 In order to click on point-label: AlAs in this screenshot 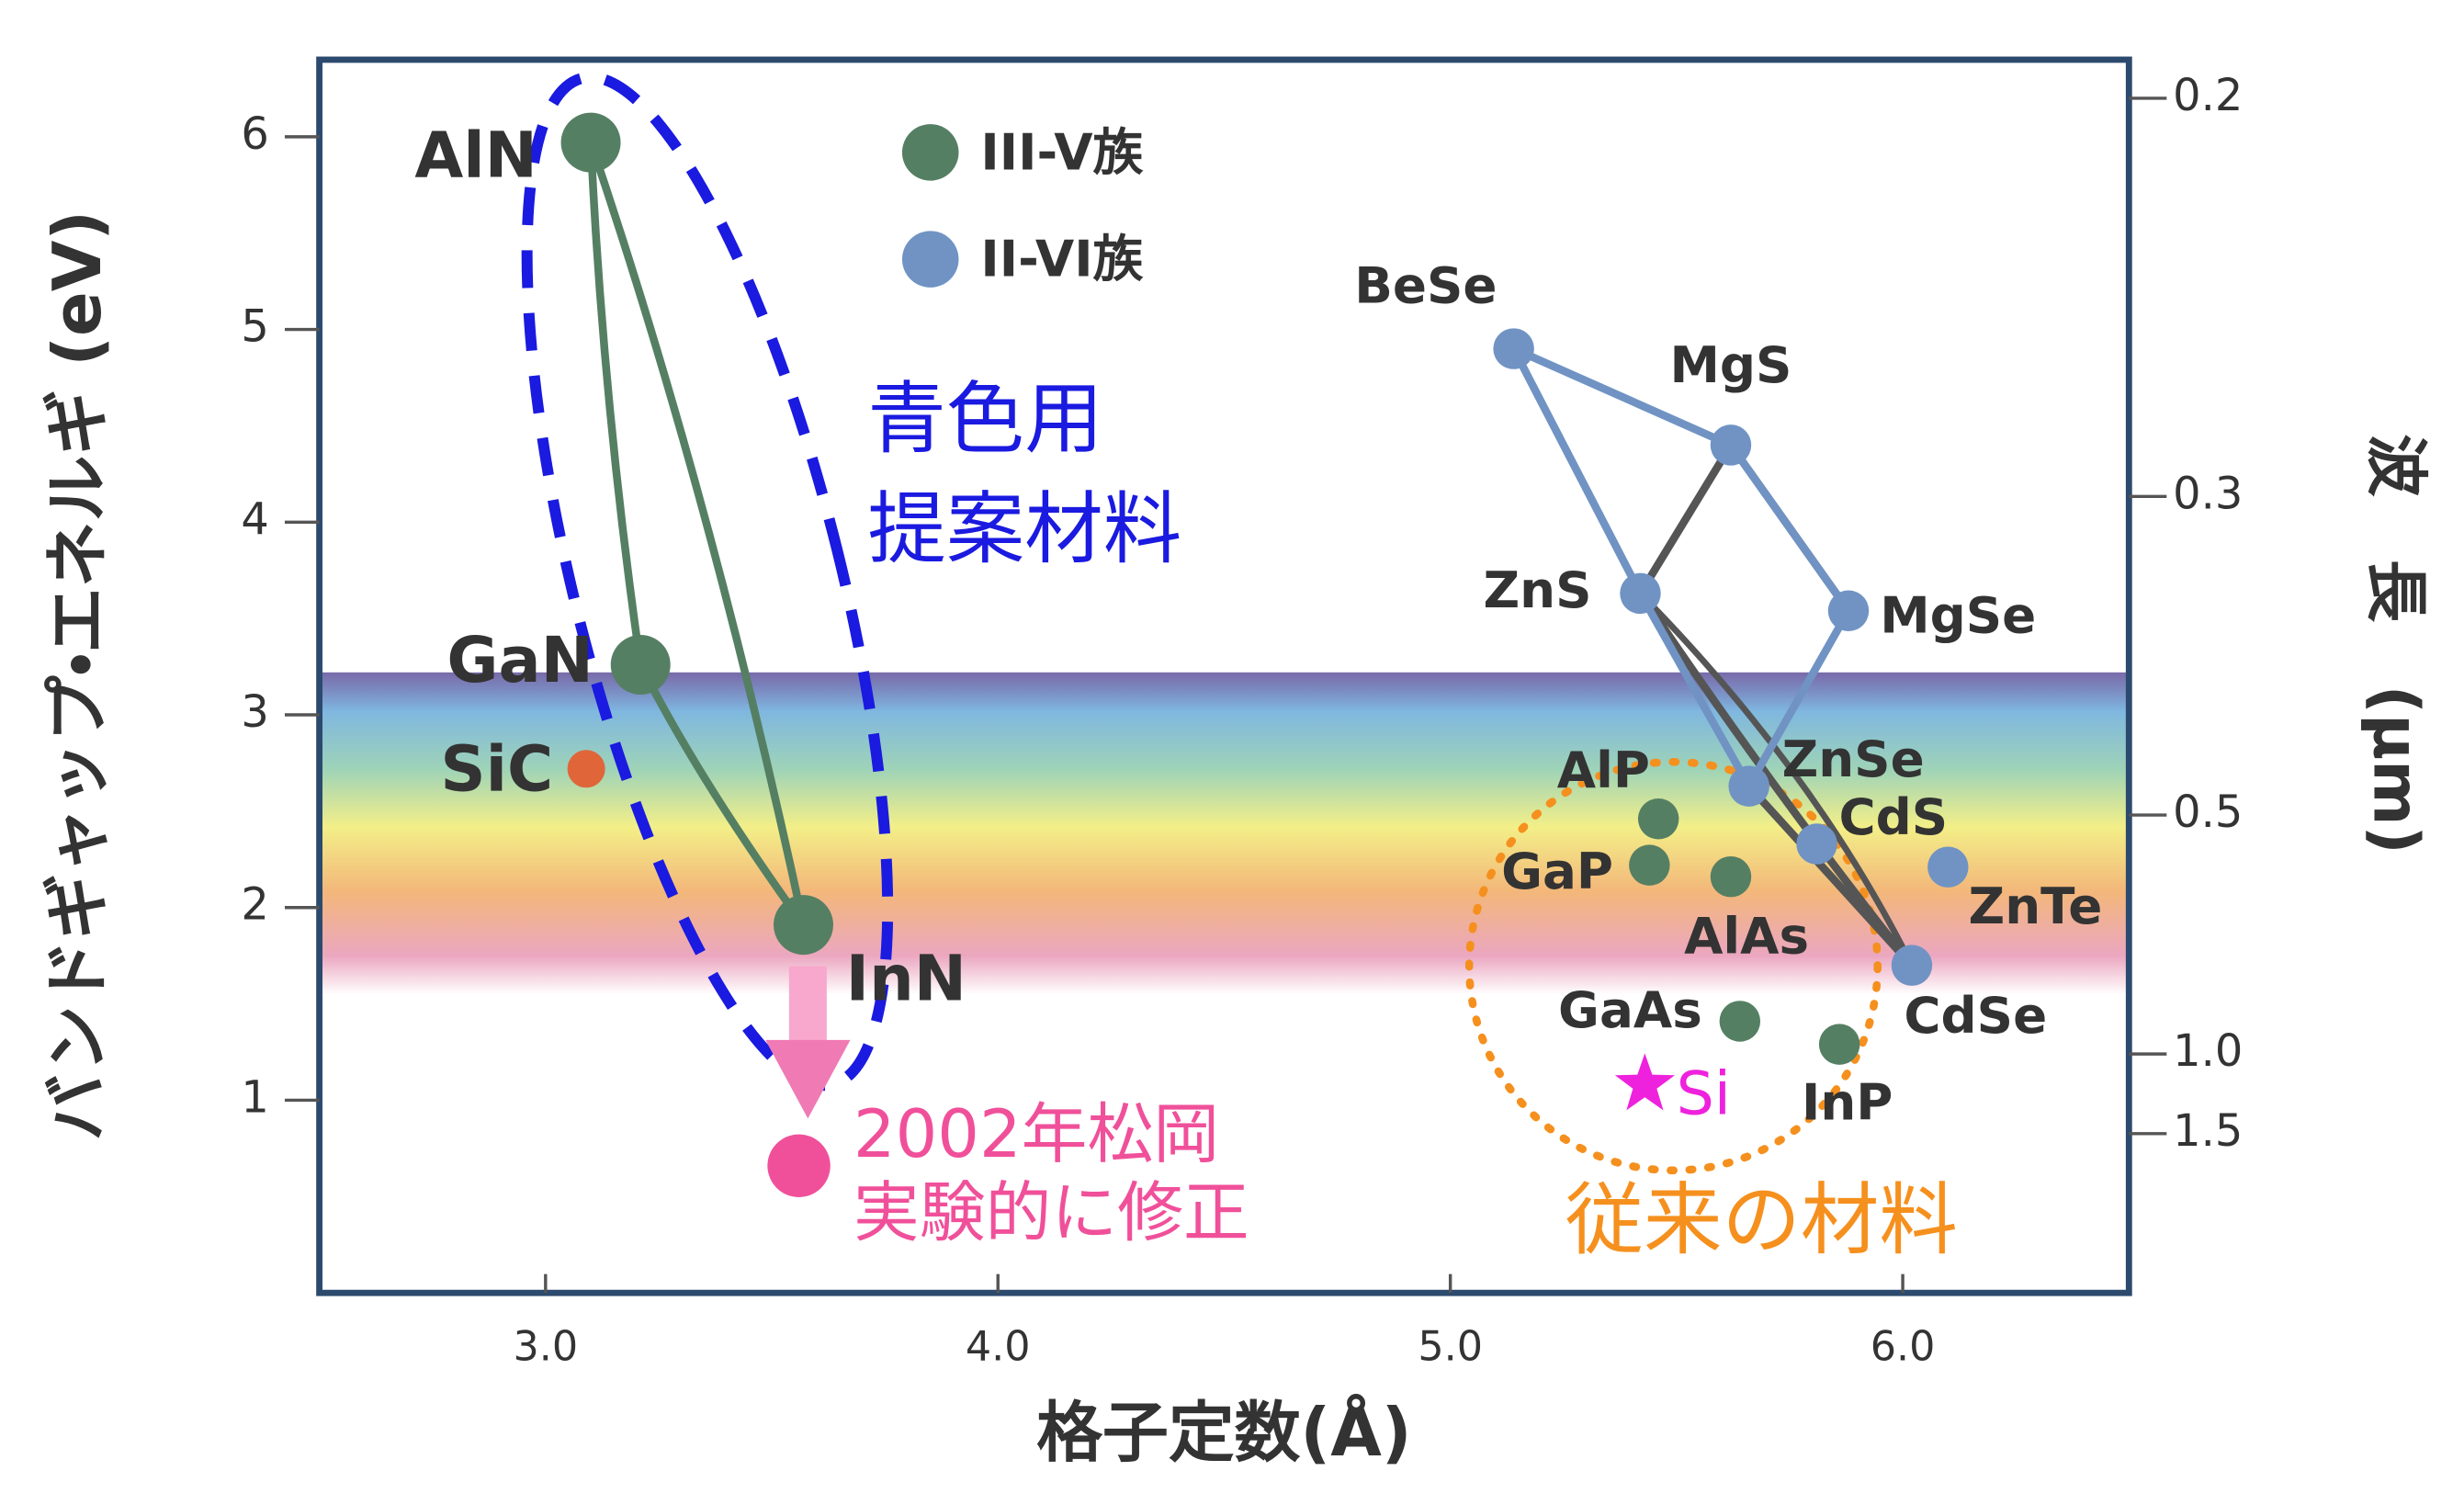, I will do `click(1747, 936)`.